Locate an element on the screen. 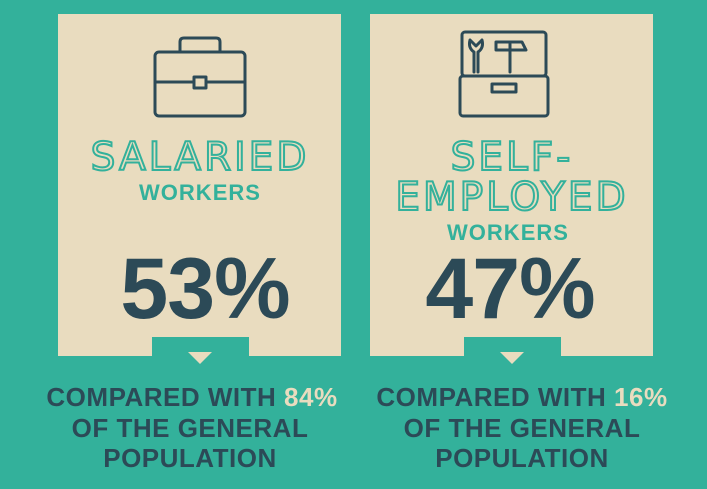  panel-title: SALARIED is located at coordinates (200, 157).